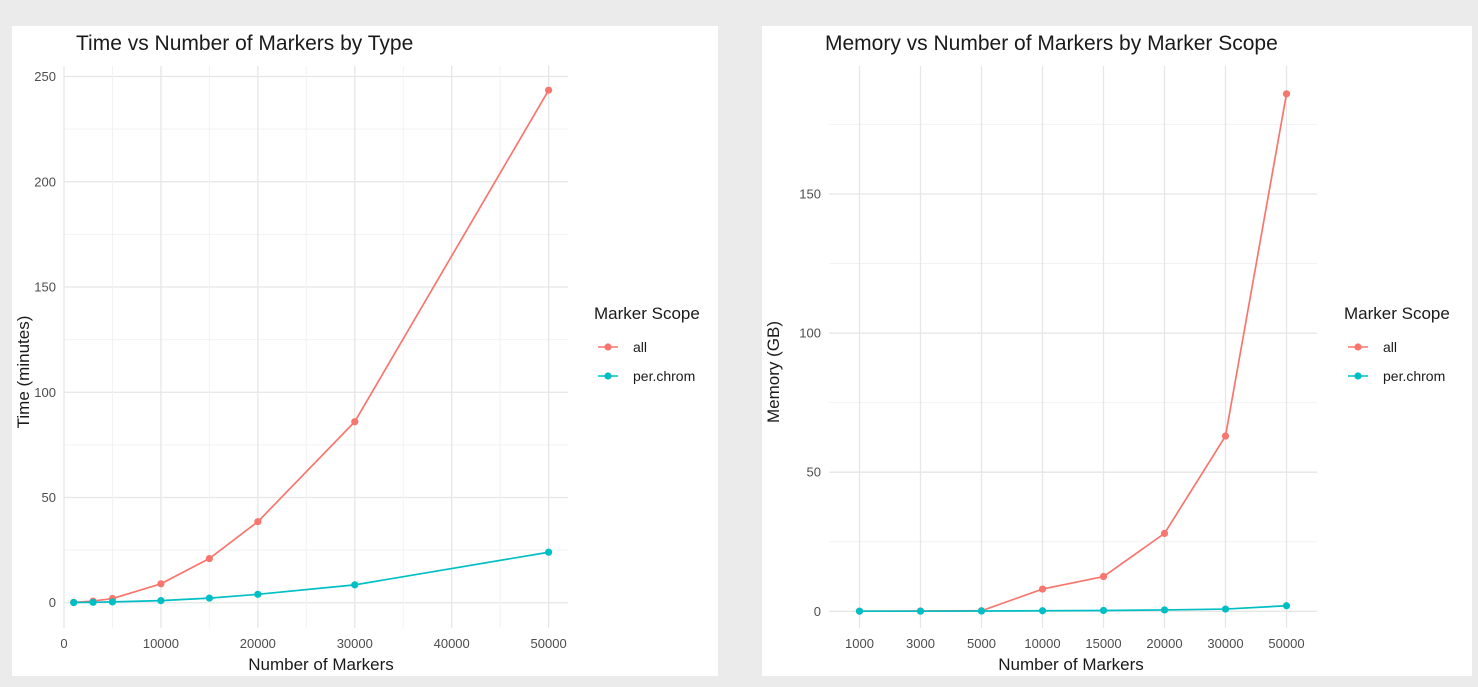 Image resolution: width=1478 pixels, height=687 pixels. I want to click on y-axis-title: Time (minutes), so click(23, 372).